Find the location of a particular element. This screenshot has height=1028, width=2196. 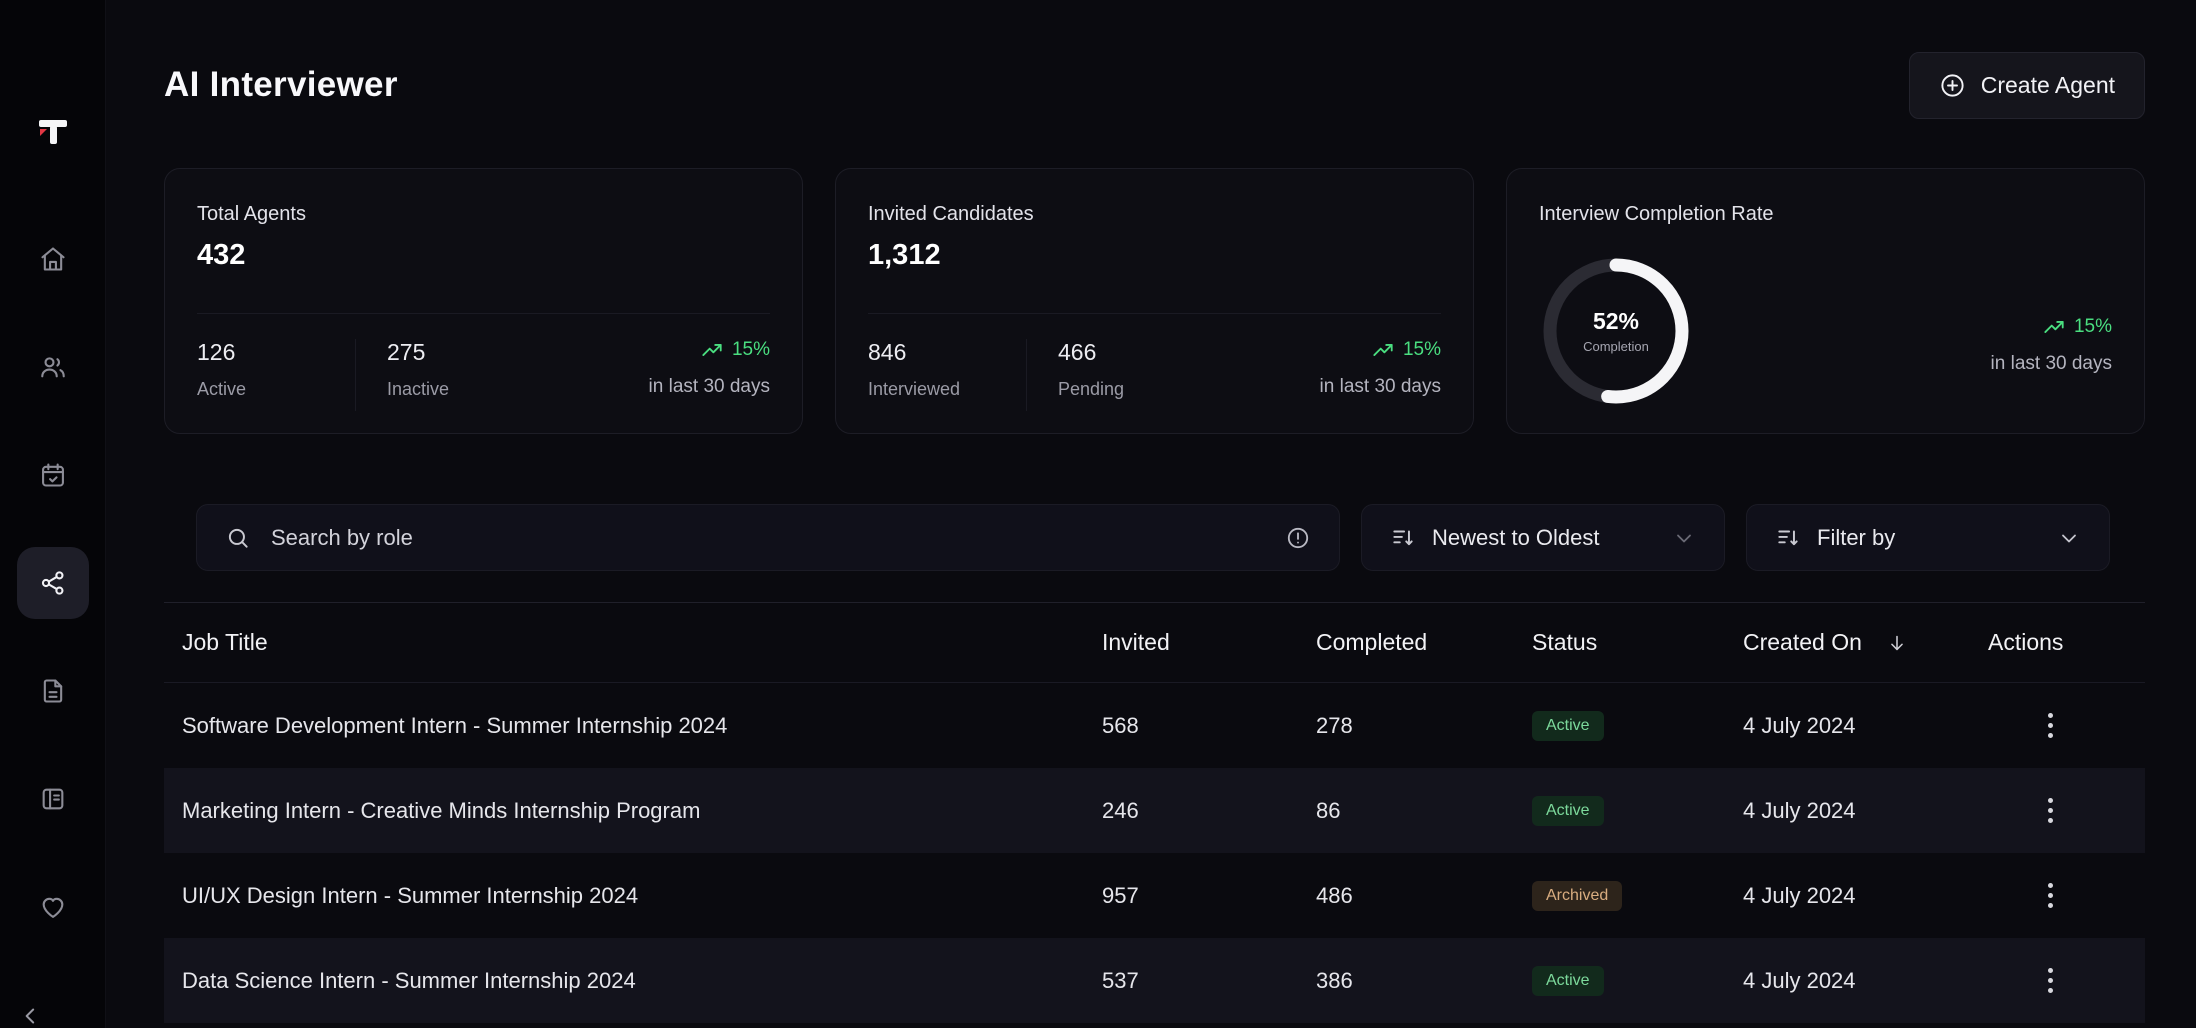

cell-completed: 278 is located at coordinates (1334, 725).